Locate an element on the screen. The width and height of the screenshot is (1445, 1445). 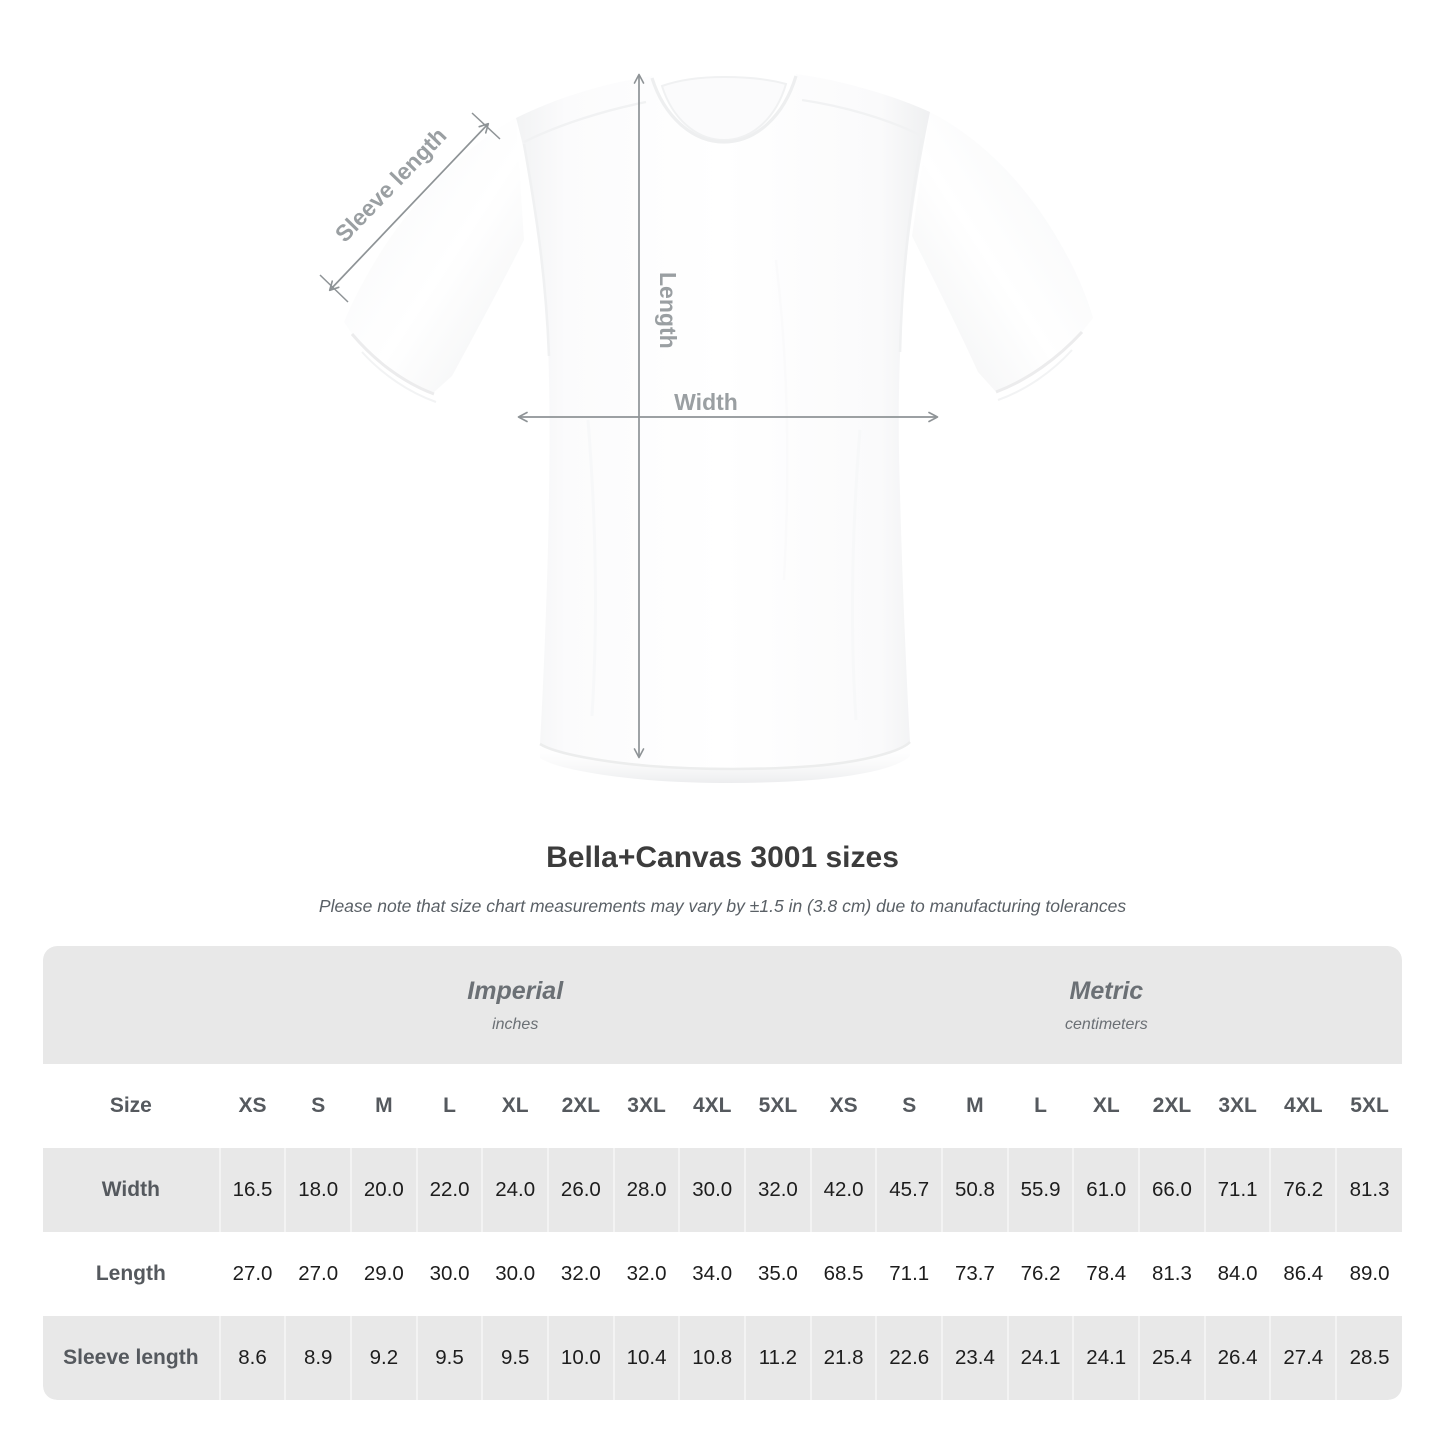
unit-group-imperial: Imperial inches is located at coordinates (515, 1005).